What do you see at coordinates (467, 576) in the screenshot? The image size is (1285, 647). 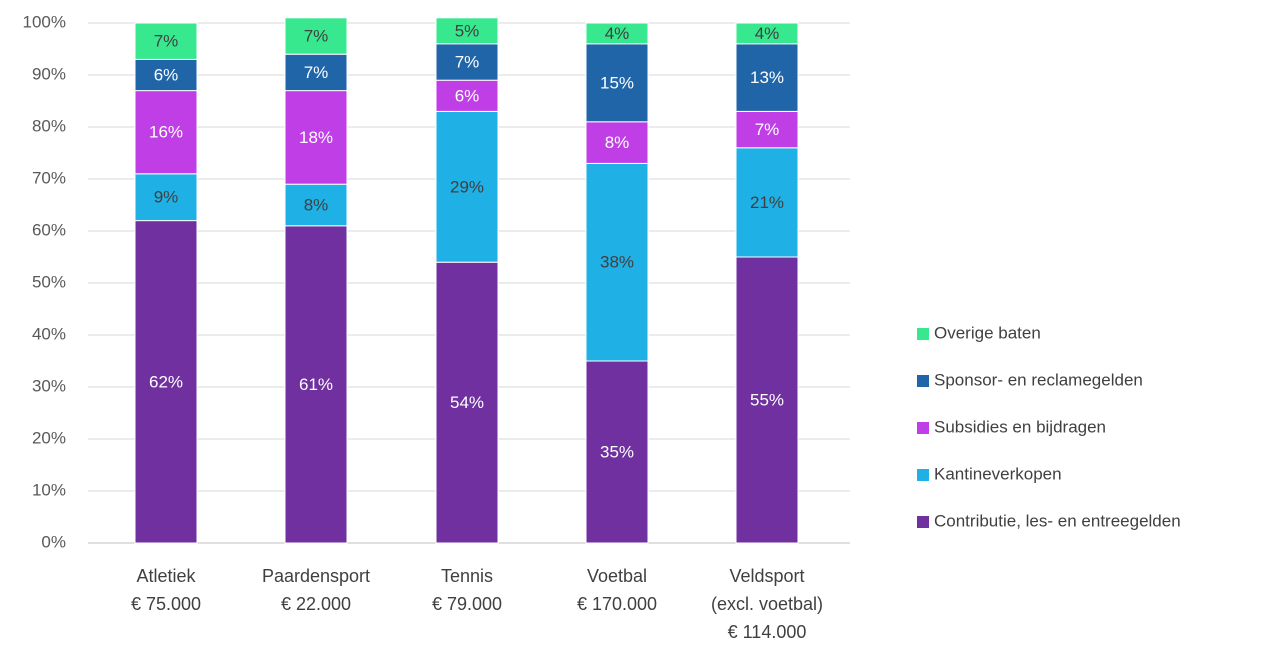 I see `x-category-label: Tennis` at bounding box center [467, 576].